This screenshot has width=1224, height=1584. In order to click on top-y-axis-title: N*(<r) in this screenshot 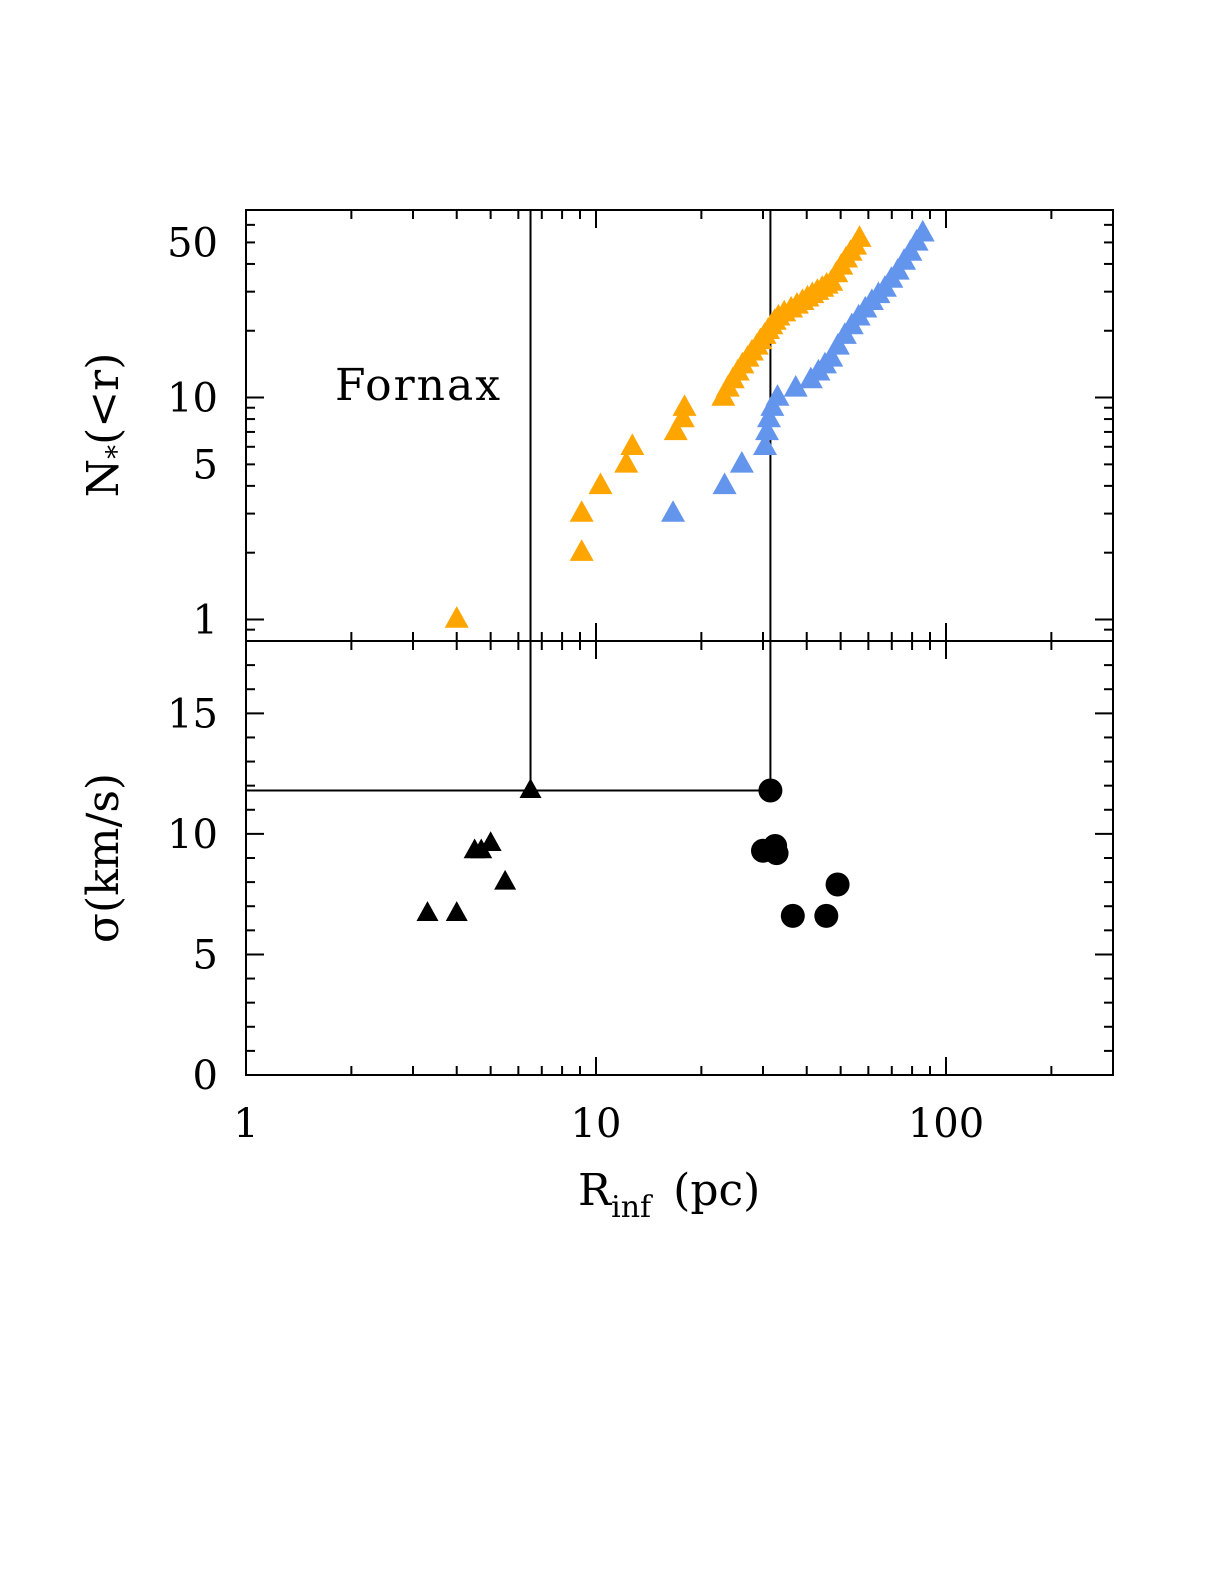, I will do `click(105, 425)`.